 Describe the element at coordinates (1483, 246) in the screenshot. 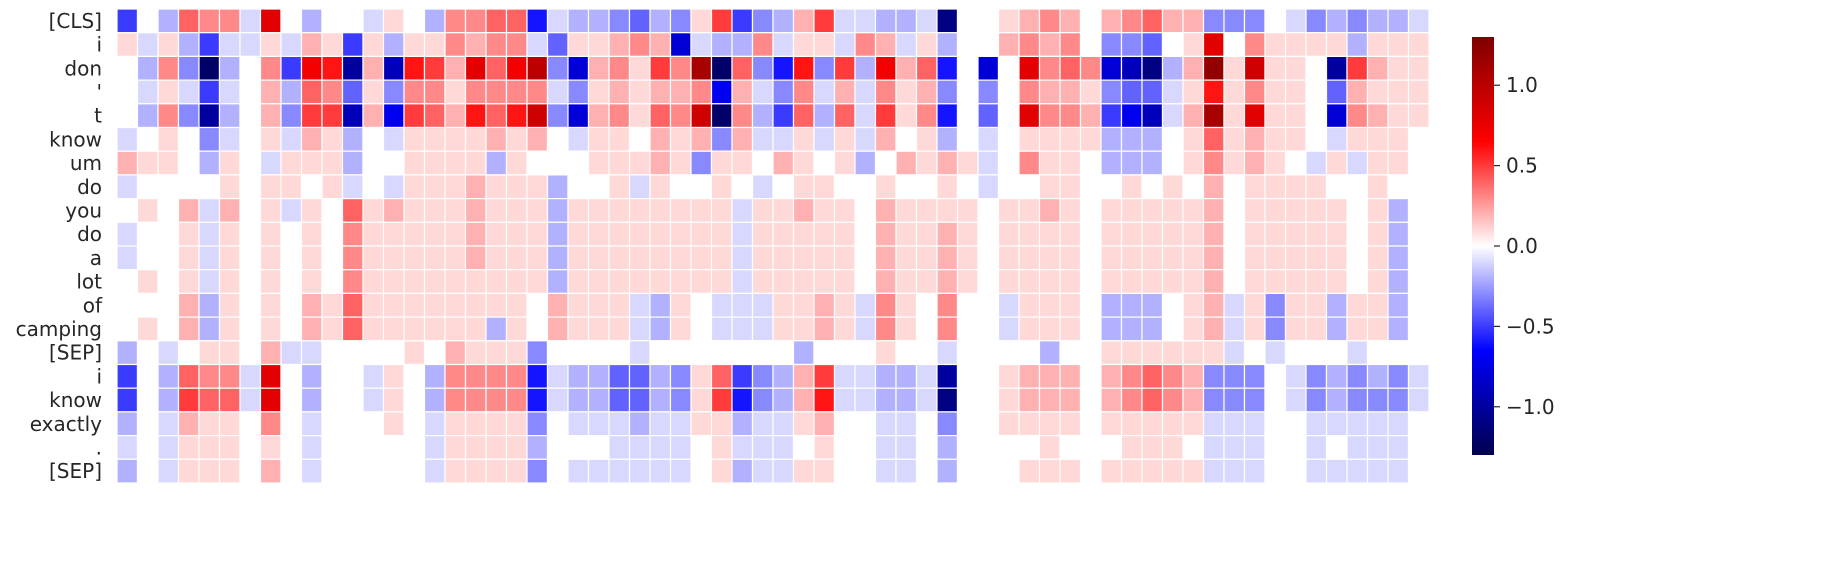

I see `colorbar-gradient` at that location.